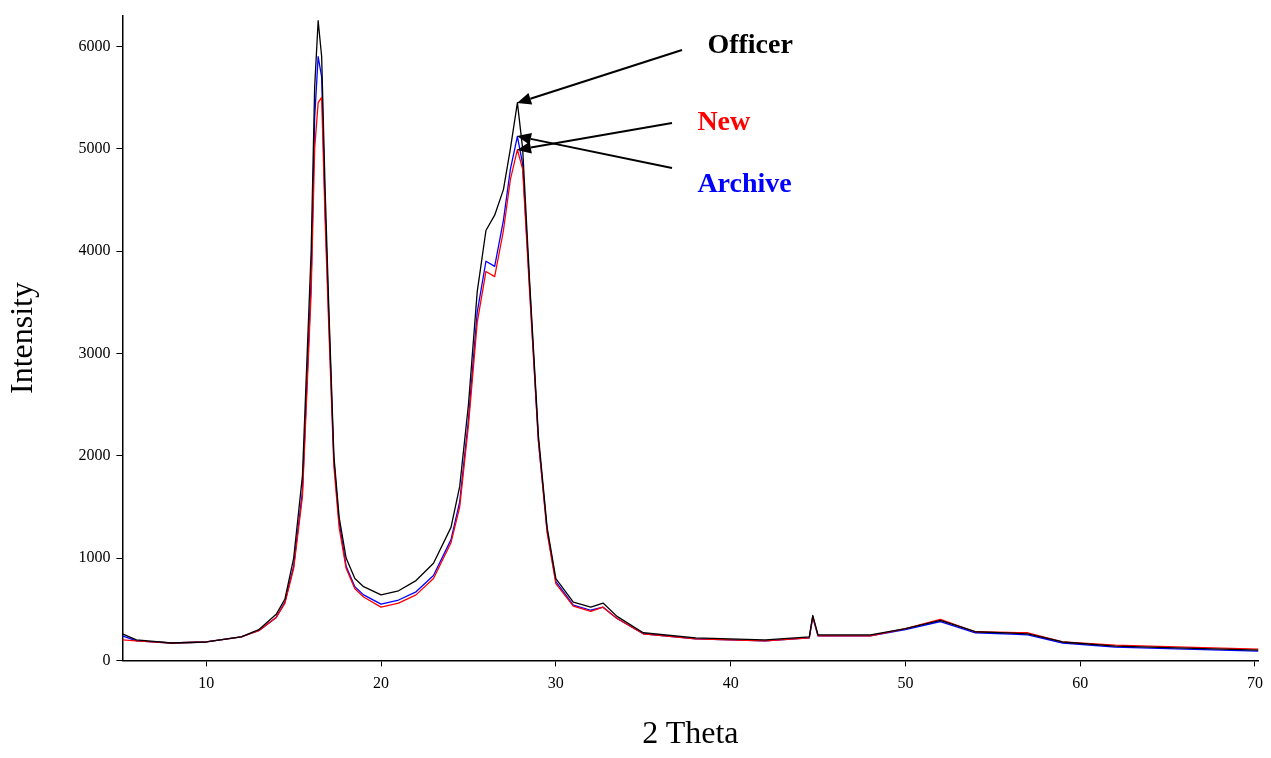 This screenshot has height=758, width=1271. Describe the element at coordinates (94, 557) in the screenshot. I see `y-tick-label: 1000` at that location.